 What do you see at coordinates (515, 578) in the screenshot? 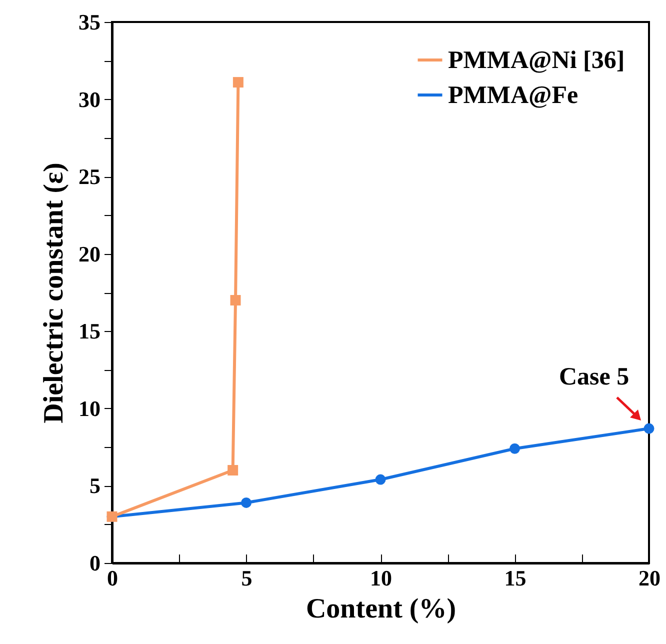
I see `x-tick-label: 15` at bounding box center [515, 578].